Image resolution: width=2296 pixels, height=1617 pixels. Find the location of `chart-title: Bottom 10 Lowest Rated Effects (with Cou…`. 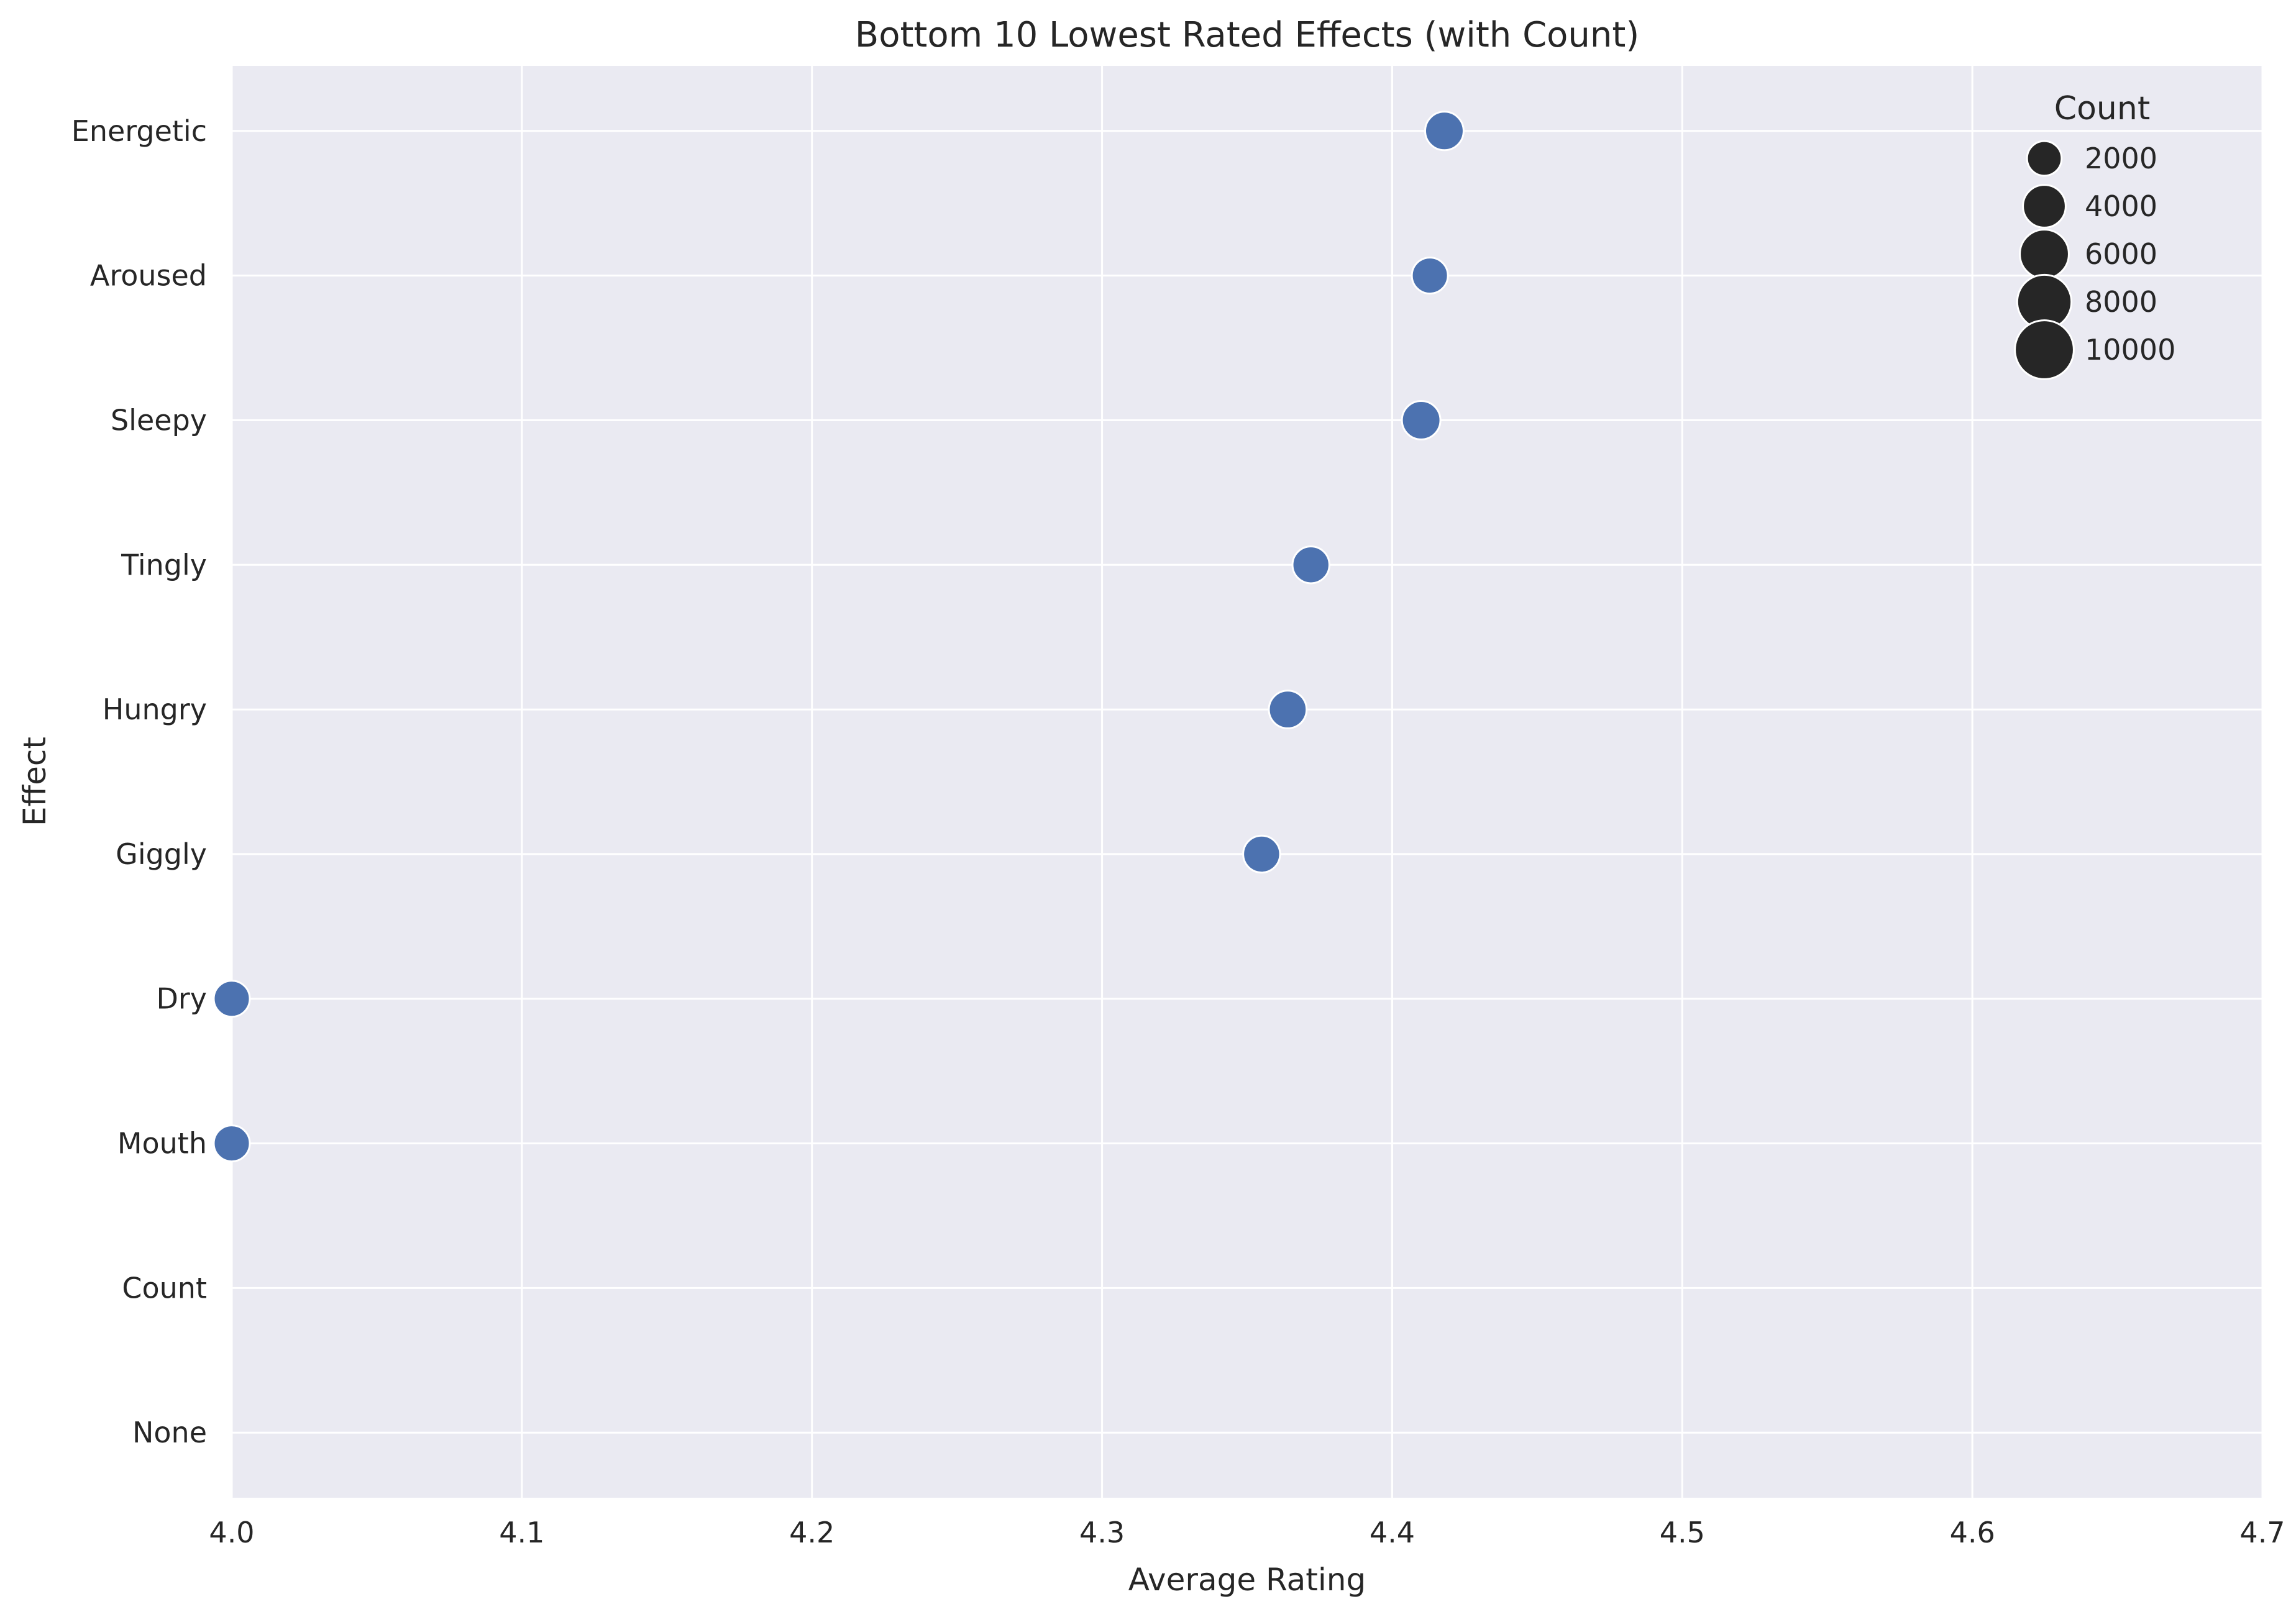

chart-title: Bottom 10 Lowest Rated Effects (with Cou… is located at coordinates (1247, 35).